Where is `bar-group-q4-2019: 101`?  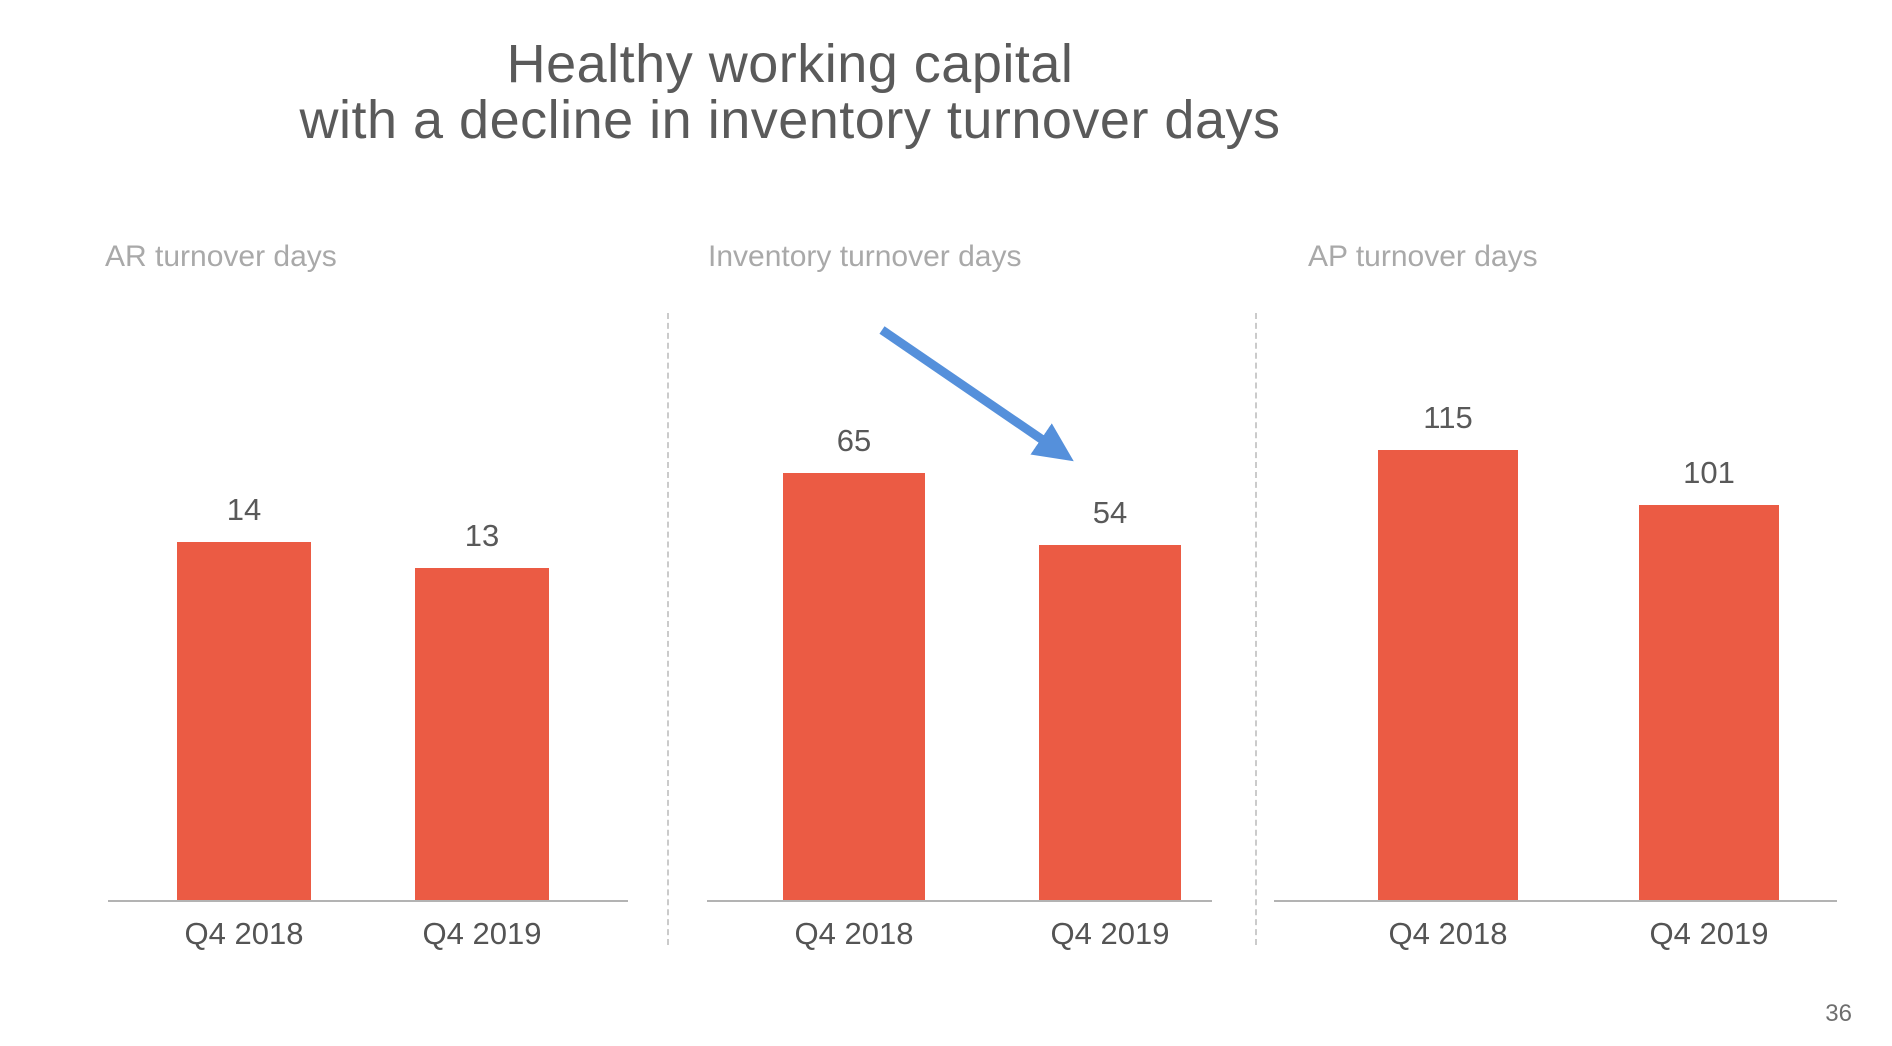
bar-group-q4-2019: 101 is located at coordinates (1709, 677).